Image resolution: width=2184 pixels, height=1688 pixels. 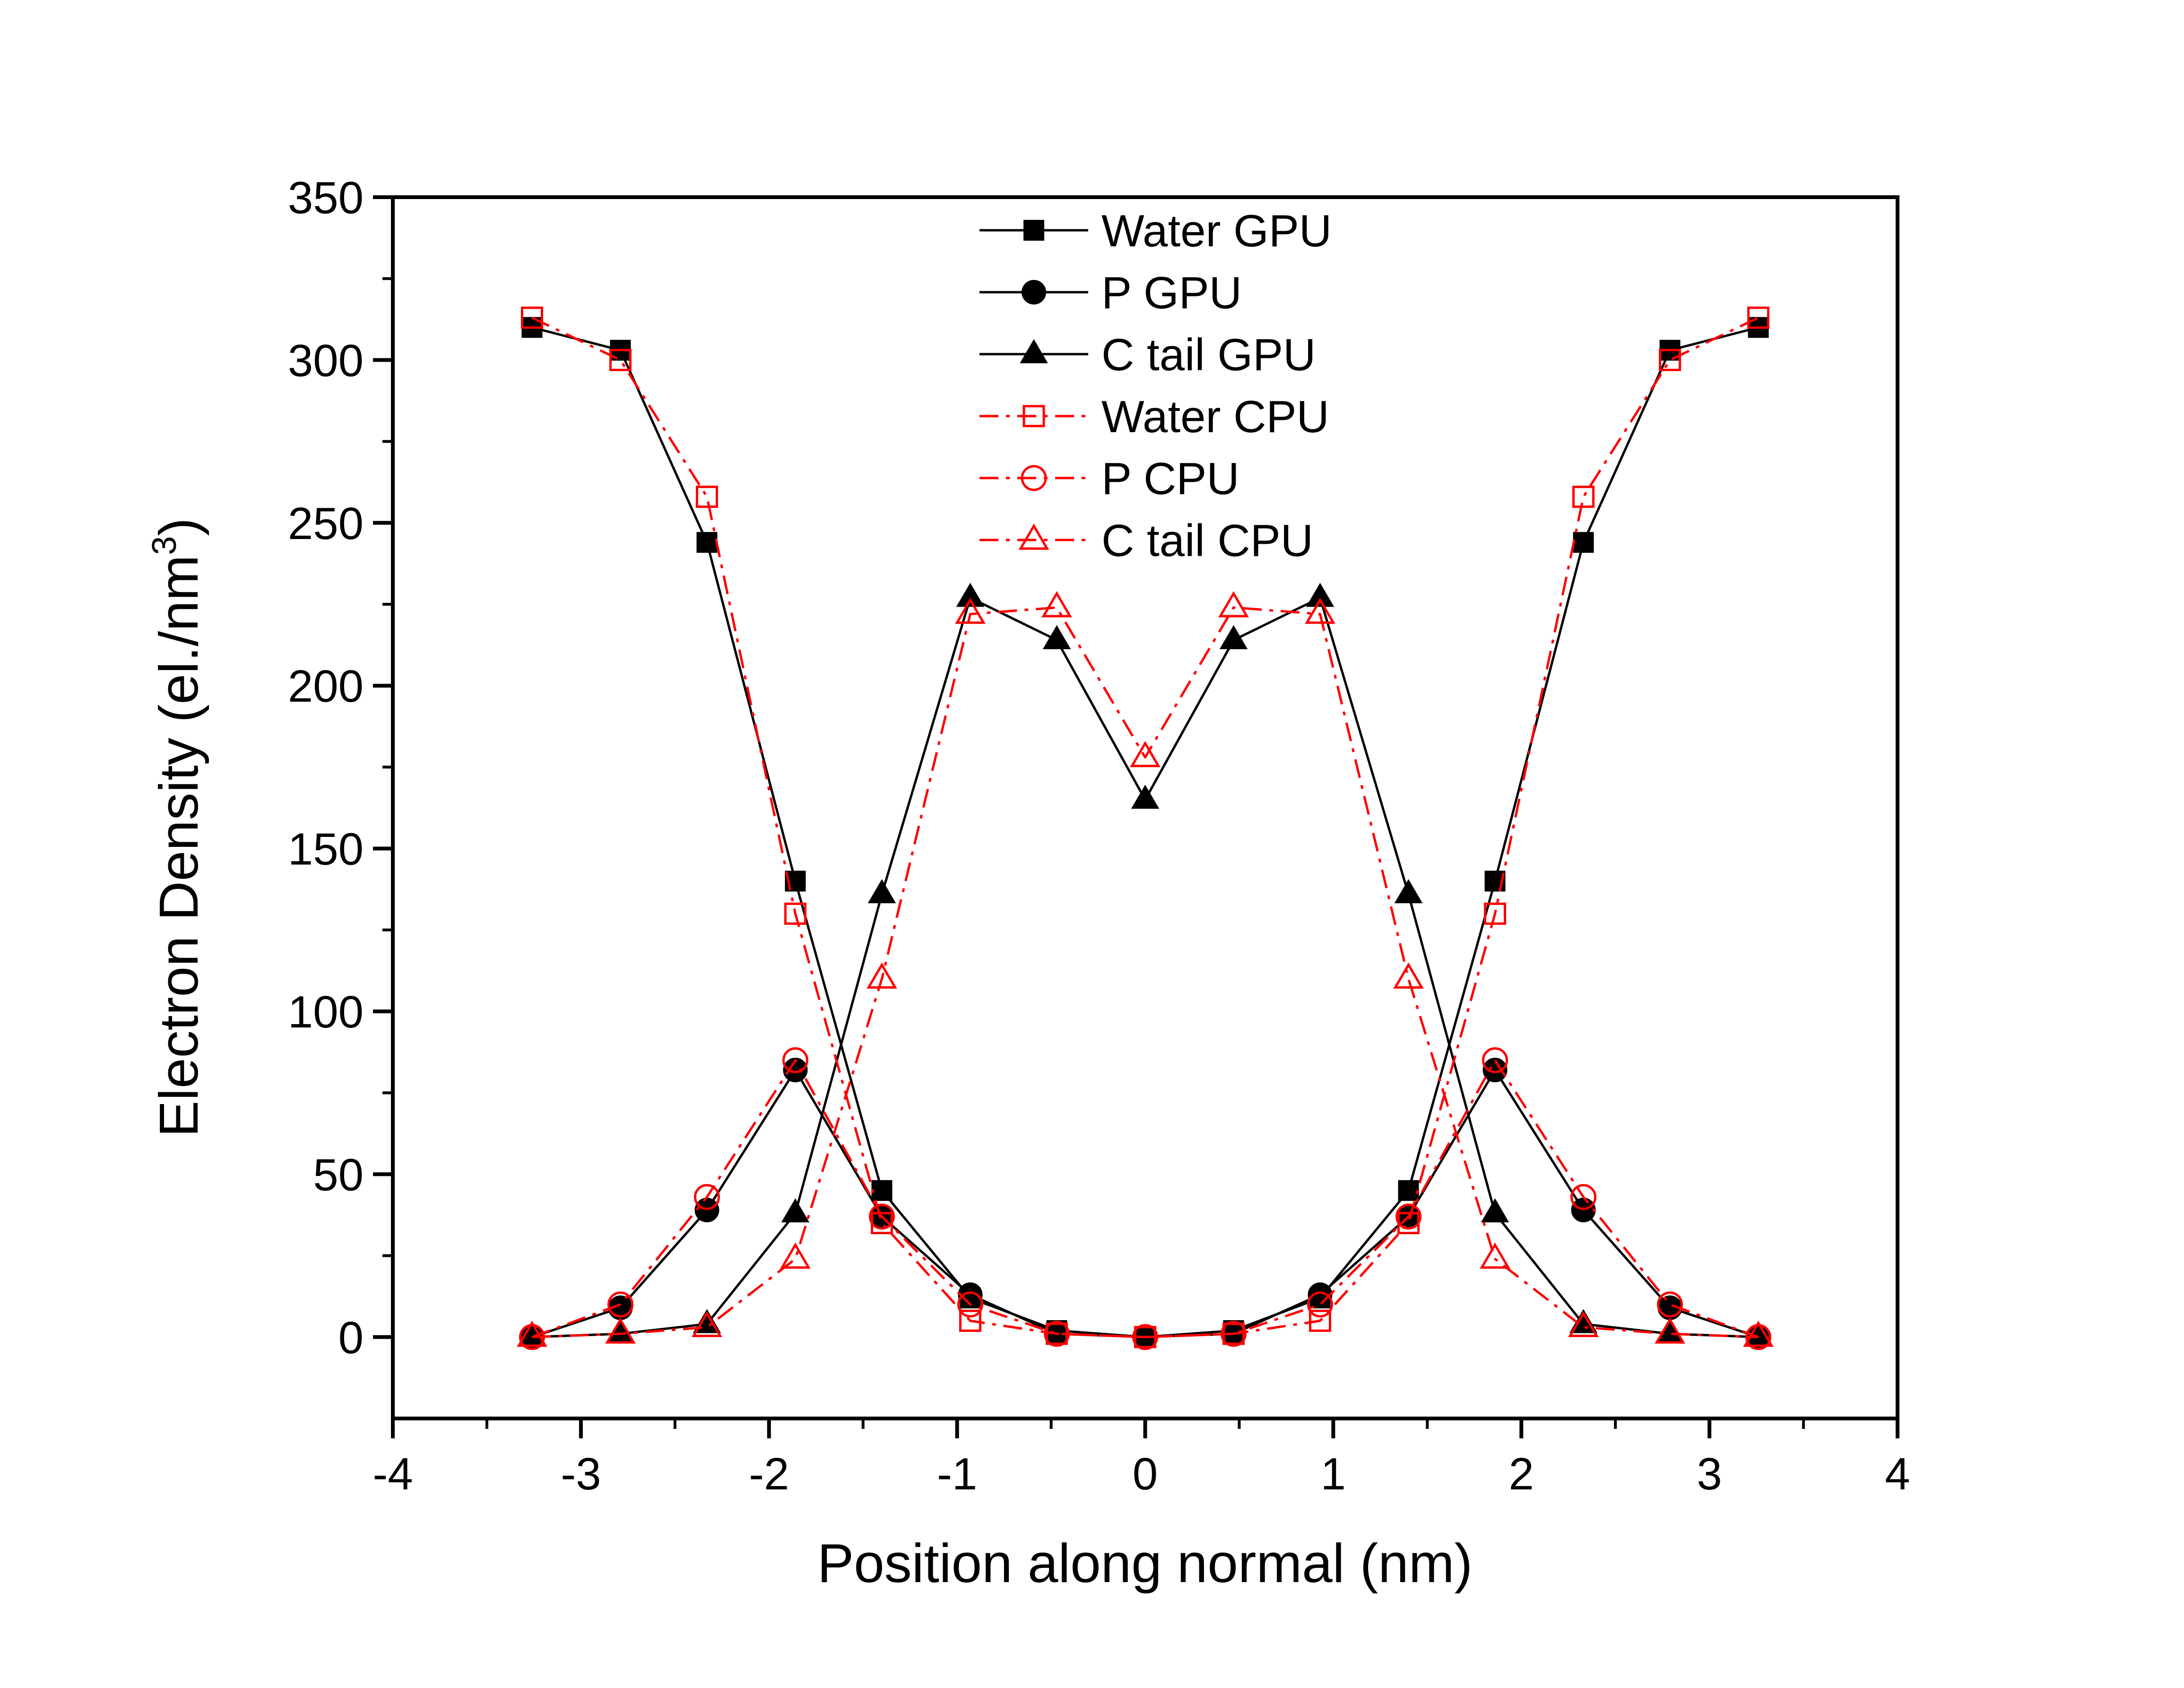 I want to click on x-tick-label: 4, so click(x=1897, y=1474).